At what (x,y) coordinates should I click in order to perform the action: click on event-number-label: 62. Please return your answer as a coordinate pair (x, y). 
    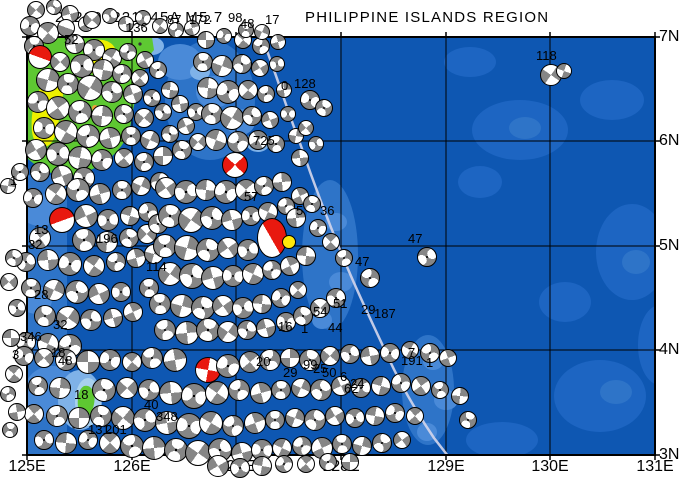
    Looking at the image, I should click on (351, 388).